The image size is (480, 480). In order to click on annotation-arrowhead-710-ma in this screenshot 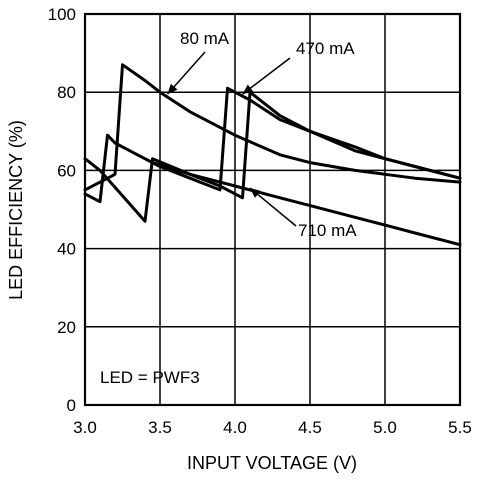, I will do `click(255, 192)`.